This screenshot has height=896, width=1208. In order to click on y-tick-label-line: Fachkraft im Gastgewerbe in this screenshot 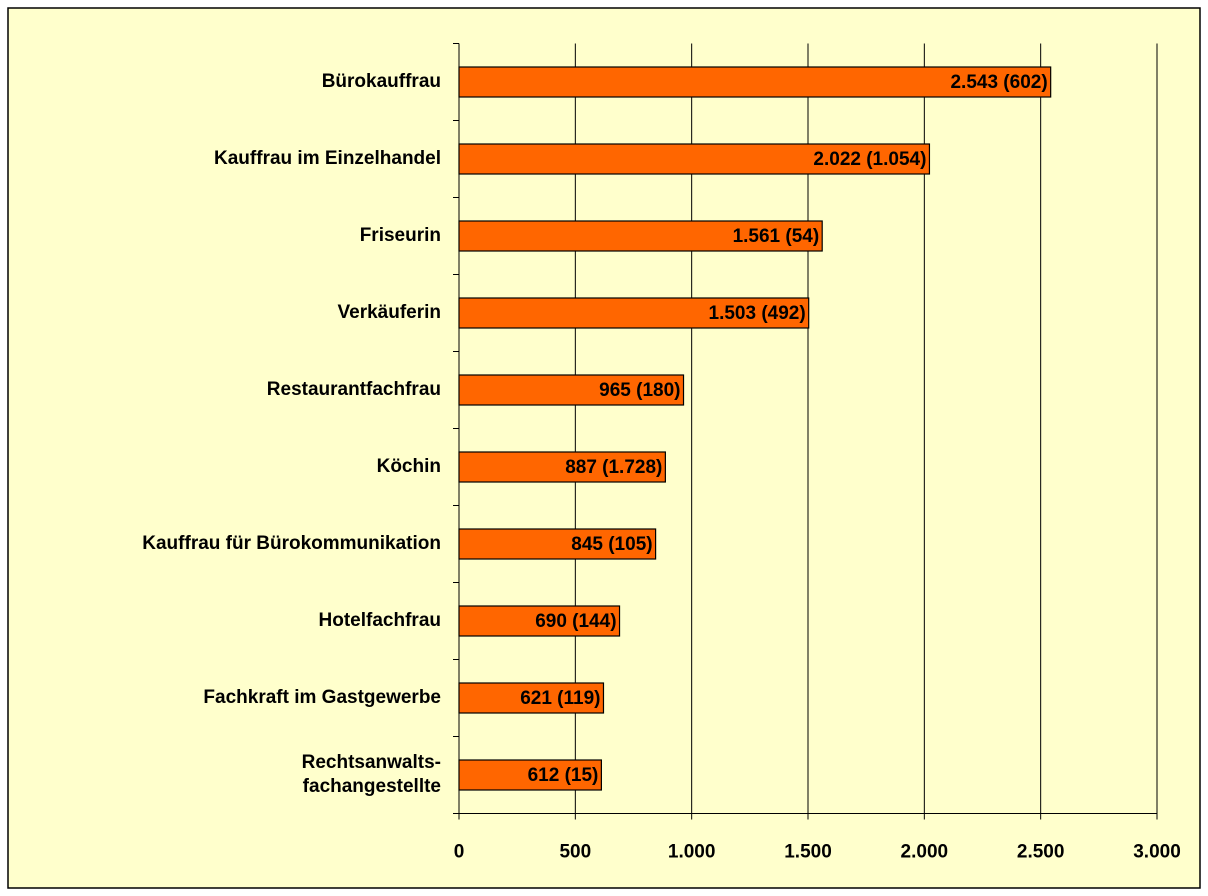, I will do `click(322, 697)`.